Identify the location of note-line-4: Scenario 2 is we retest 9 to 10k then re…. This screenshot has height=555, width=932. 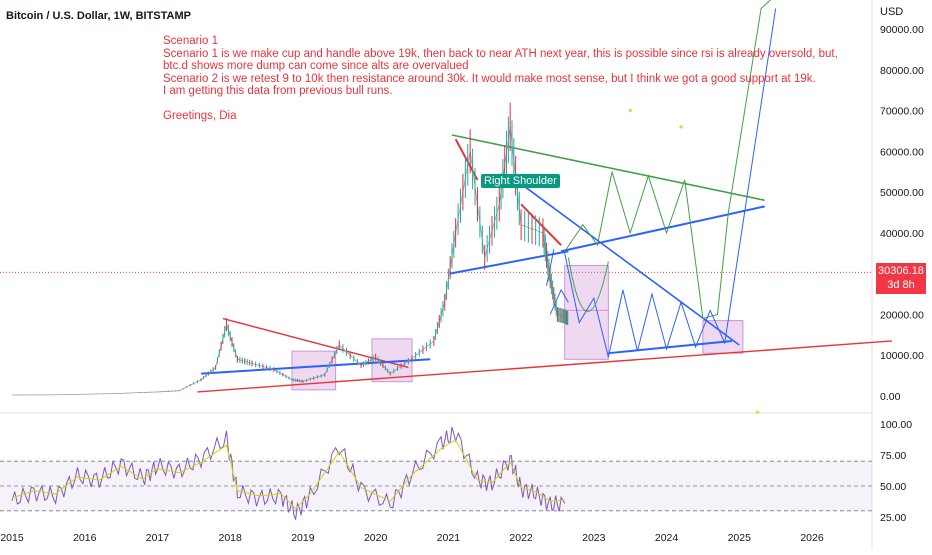
(489, 78).